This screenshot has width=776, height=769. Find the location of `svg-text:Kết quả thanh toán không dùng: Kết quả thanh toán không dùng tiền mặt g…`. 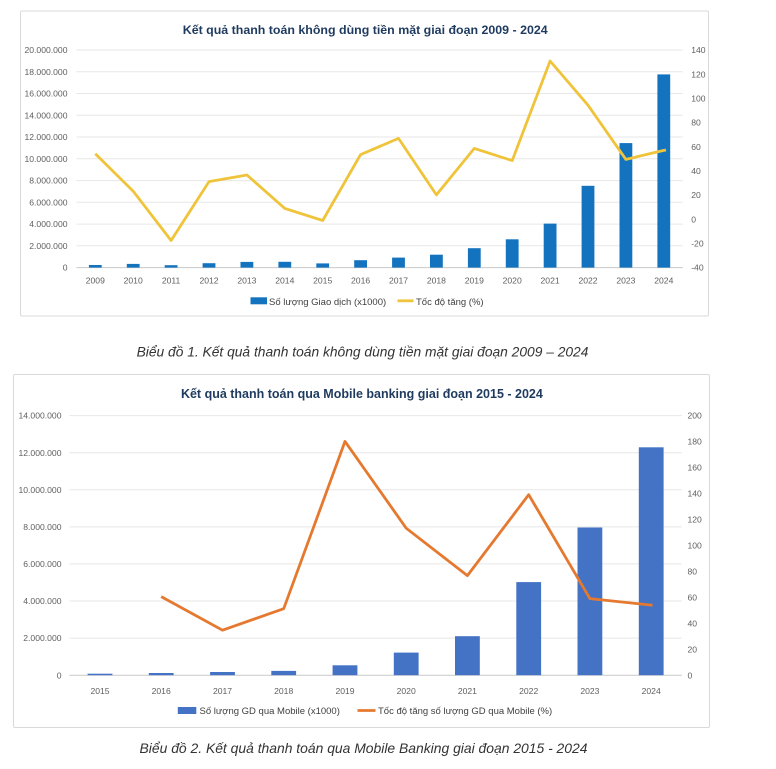

svg-text:Kết quả thanh toán không dùng: Kết quả thanh toán không dùng tiền mặt g… is located at coordinates (365, 30).